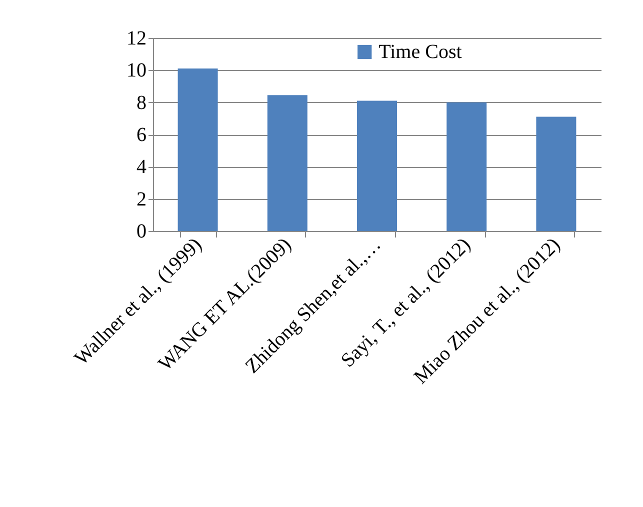  Describe the element at coordinates (420, 52) in the screenshot. I see `legend-label: Time Cost` at that location.